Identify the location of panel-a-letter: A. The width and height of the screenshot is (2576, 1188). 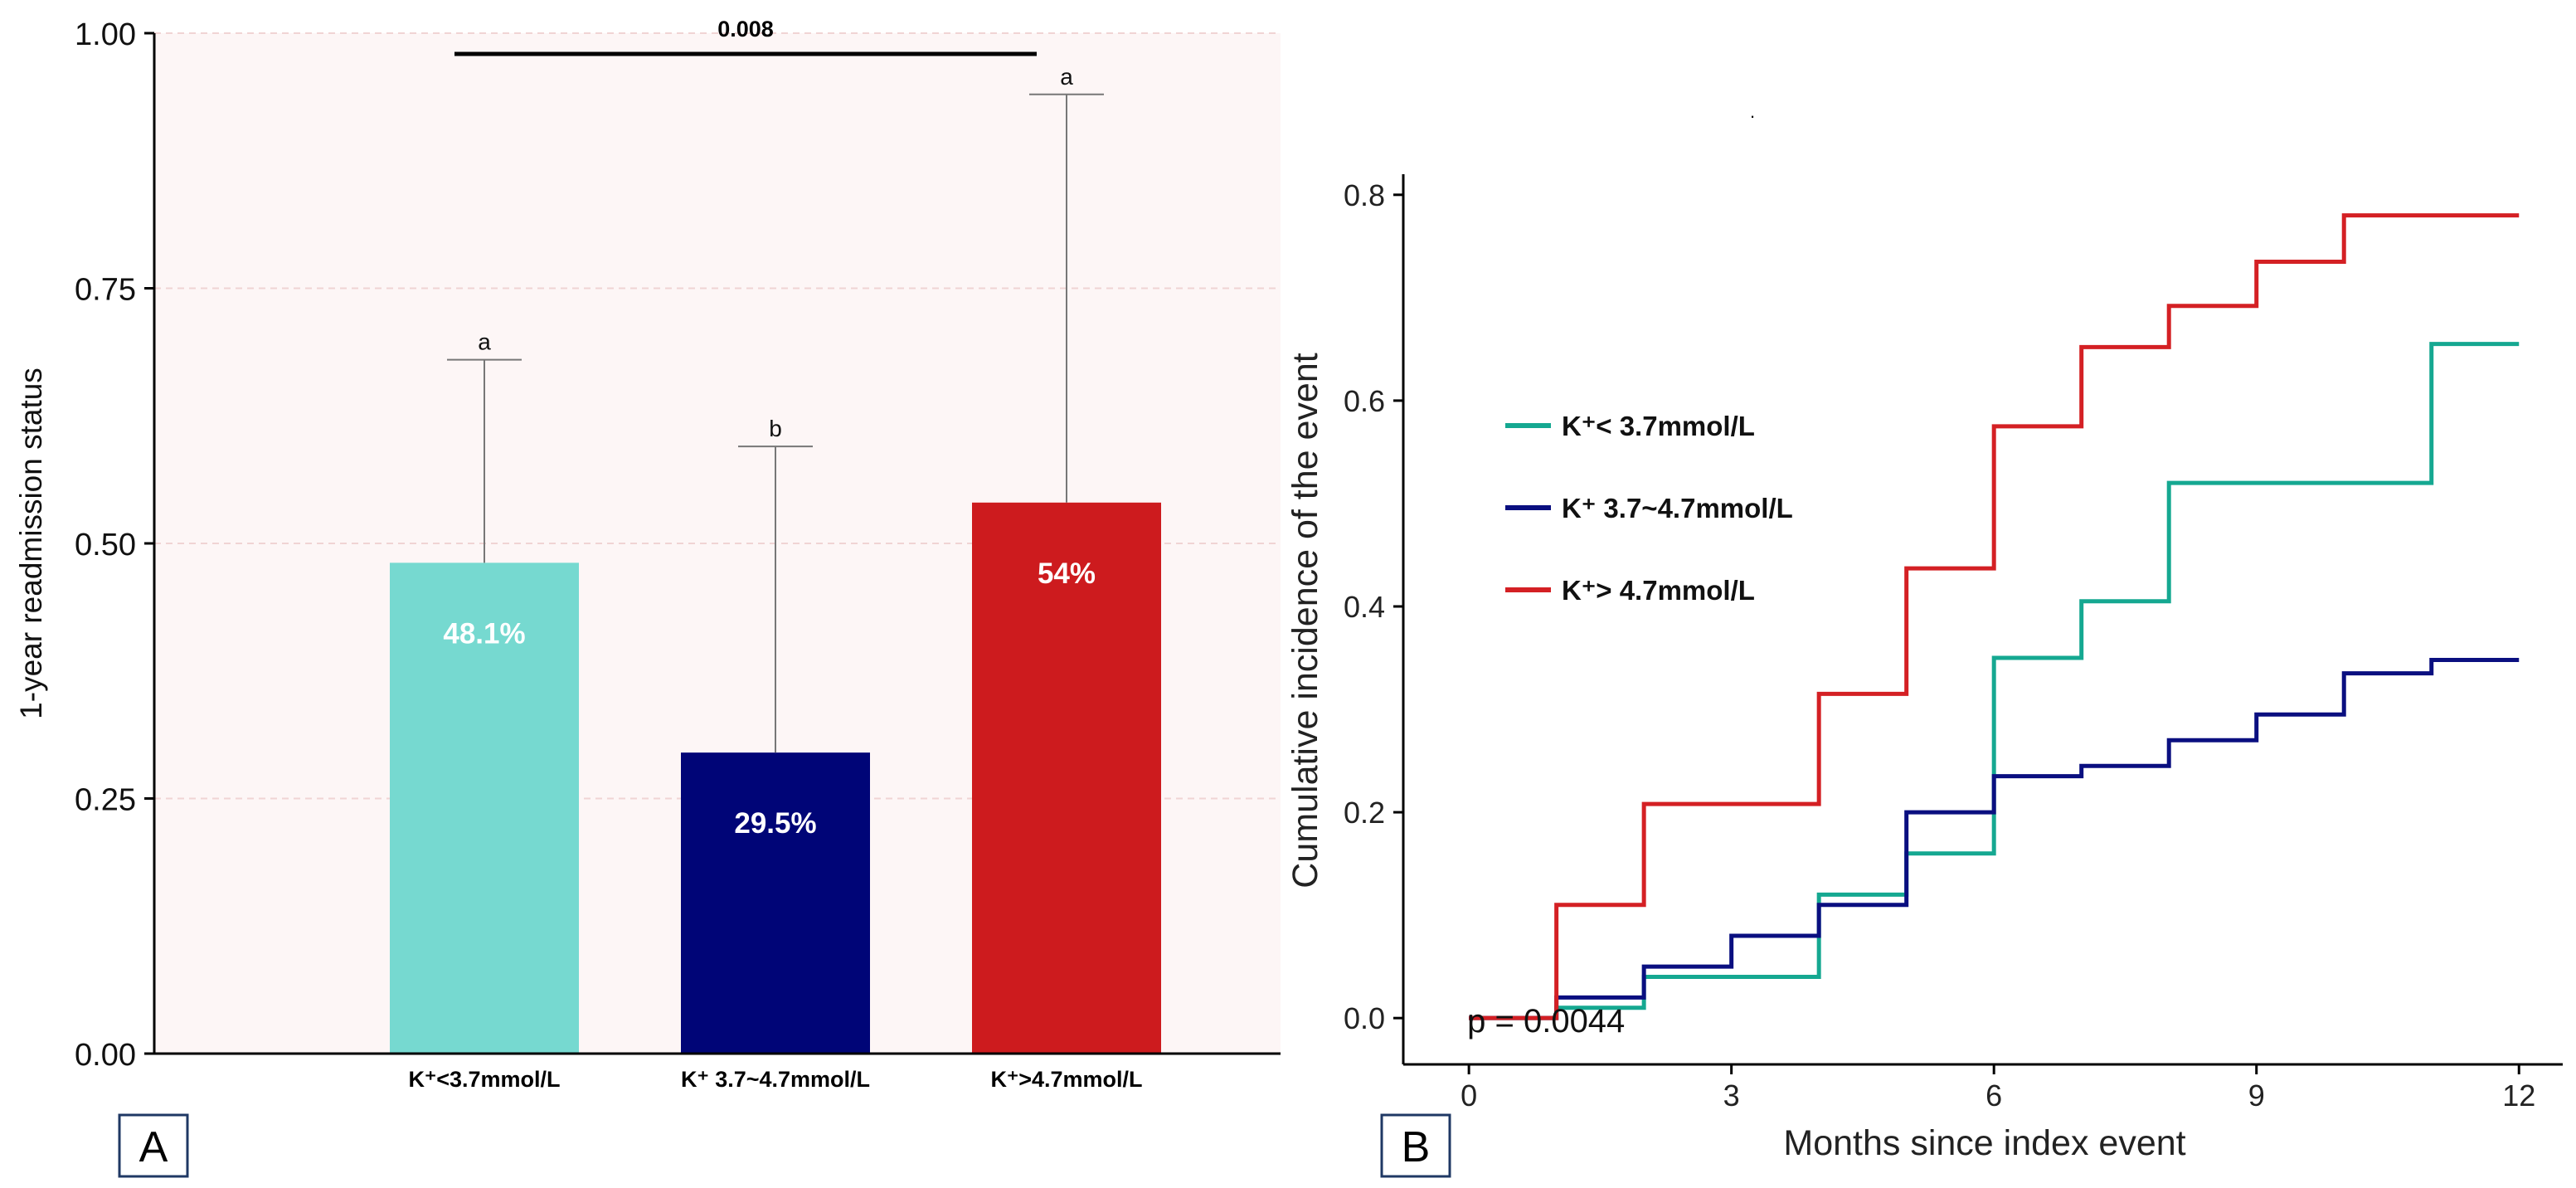
(154, 1147).